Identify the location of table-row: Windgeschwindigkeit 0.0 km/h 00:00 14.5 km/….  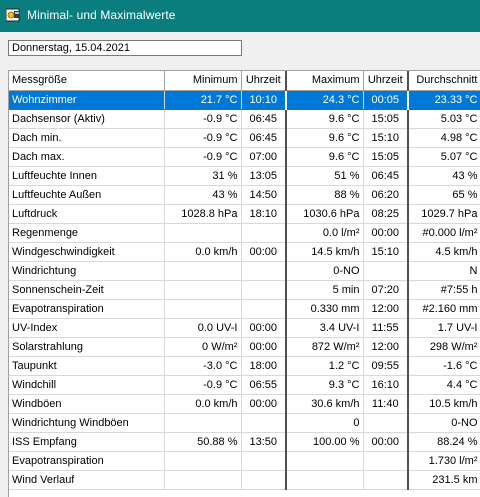
(244, 252).